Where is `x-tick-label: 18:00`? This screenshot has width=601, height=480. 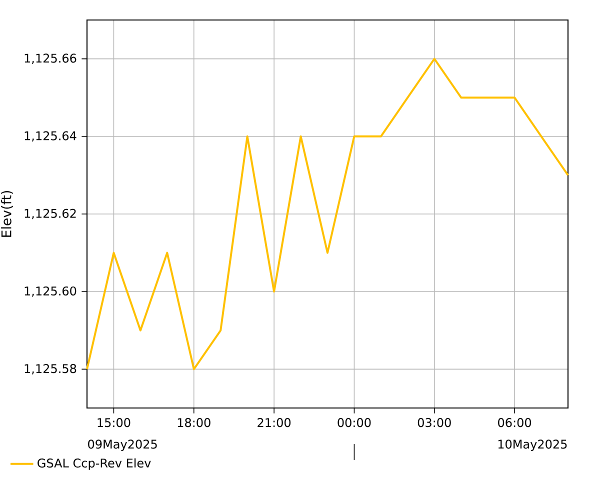
x-tick-label: 18:00 is located at coordinates (194, 423).